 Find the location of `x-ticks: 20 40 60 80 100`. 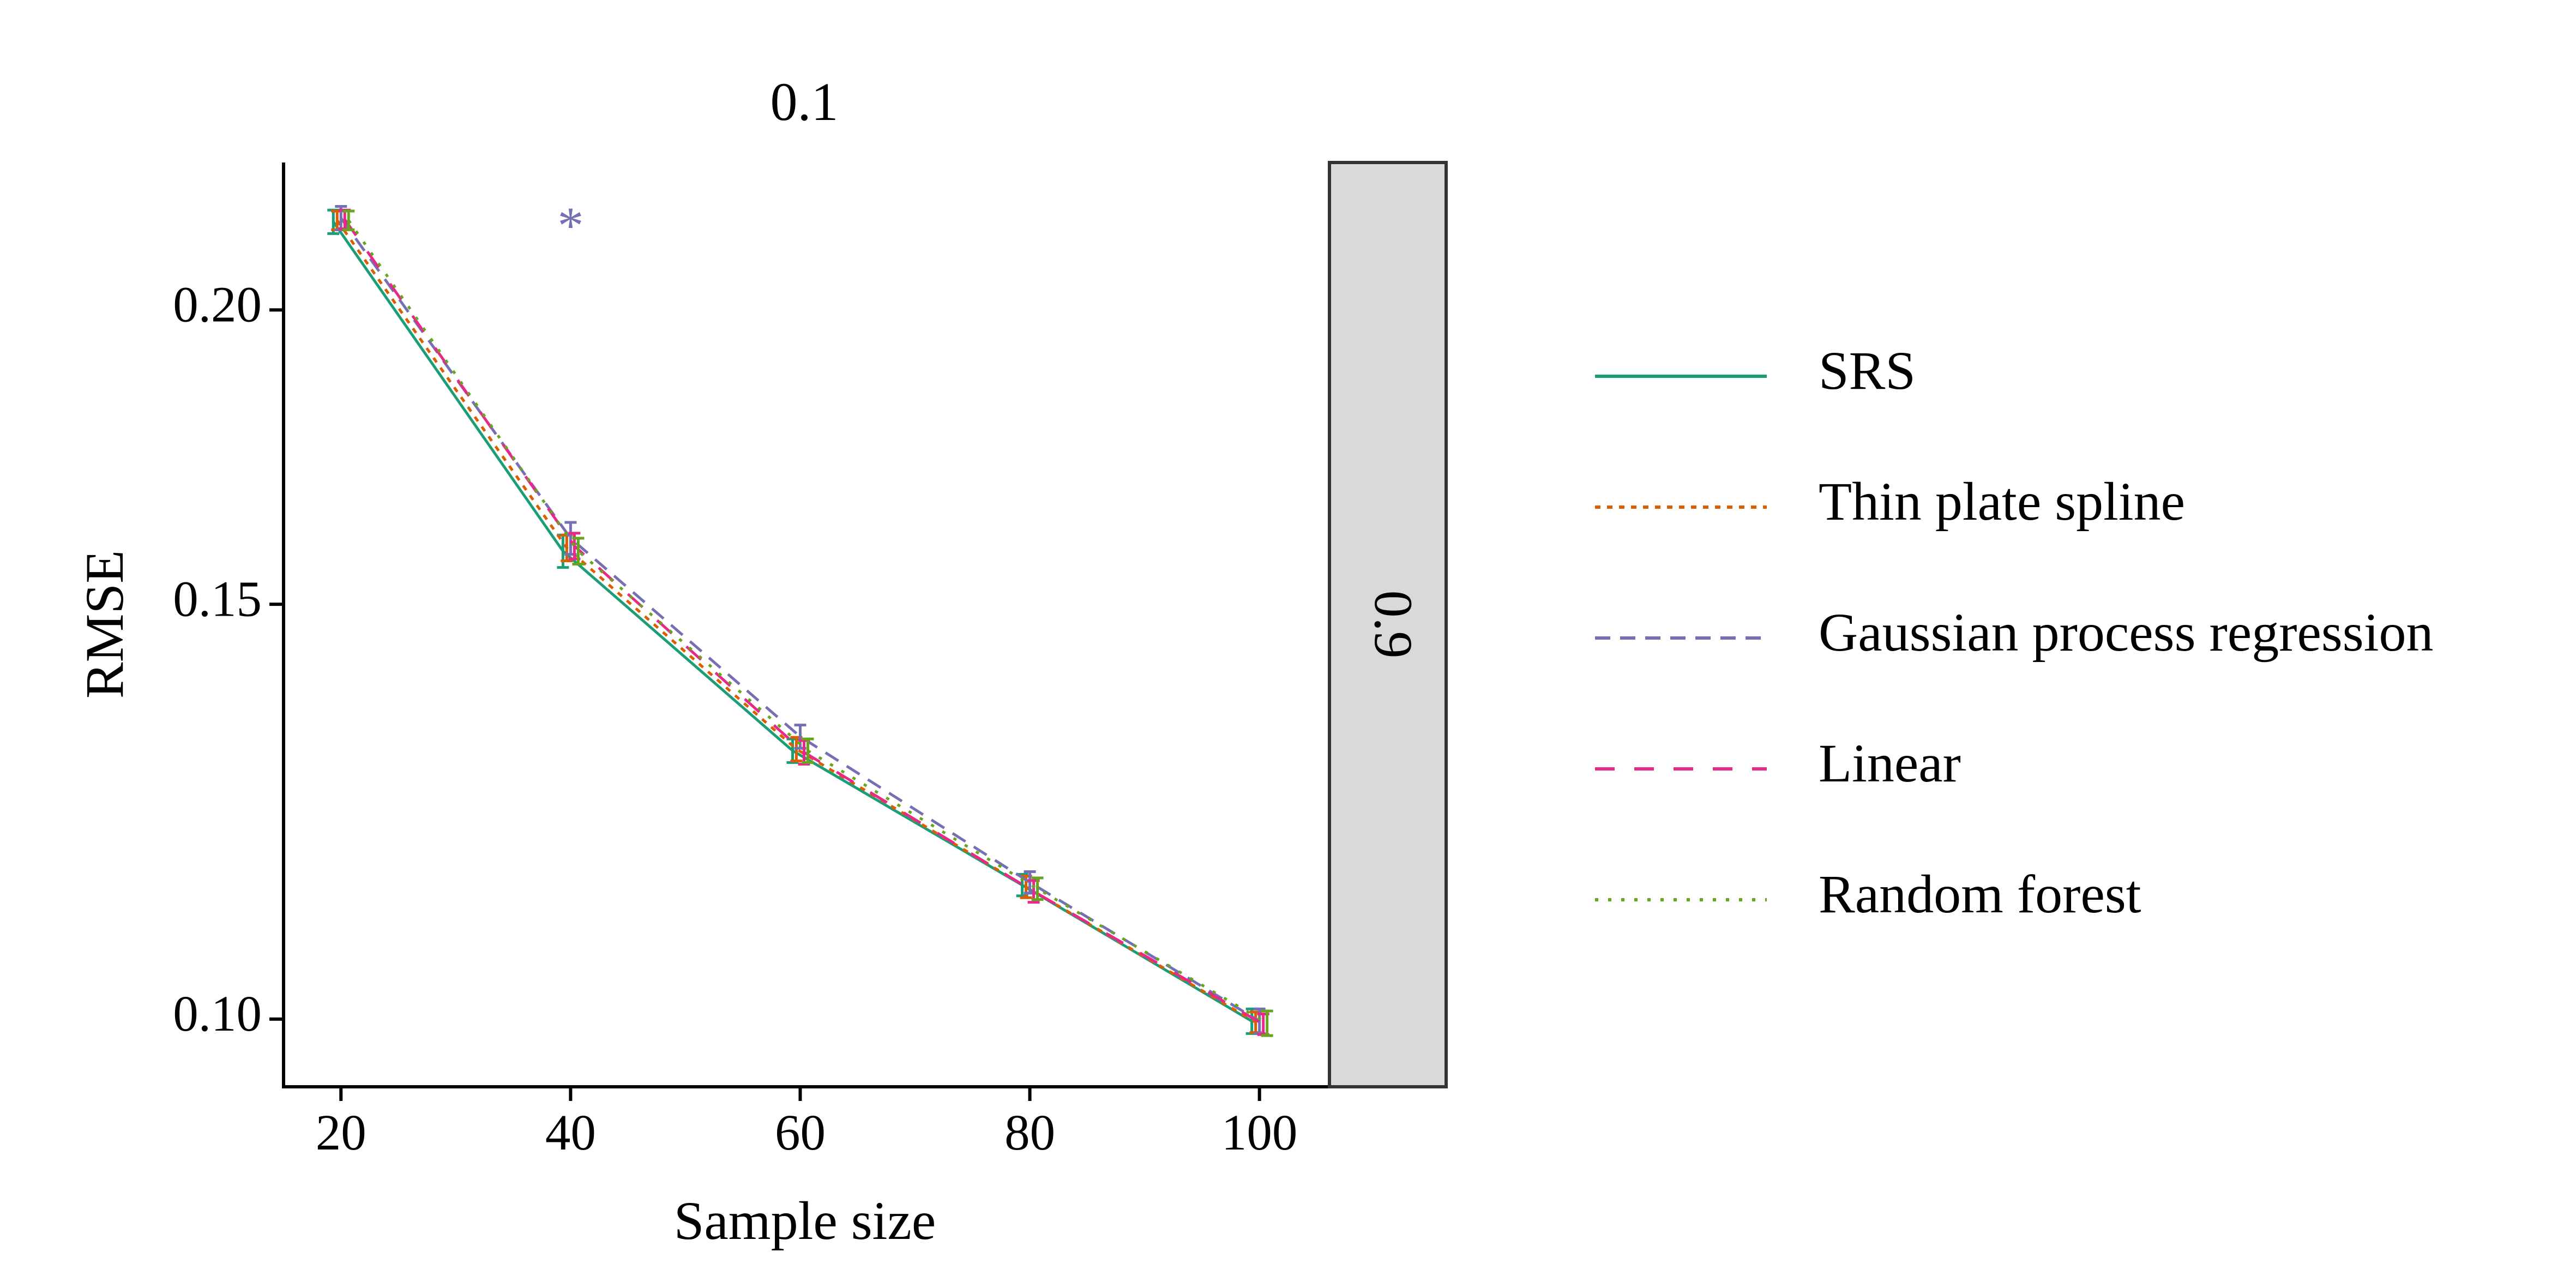

x-ticks: 20 40 60 80 100 is located at coordinates (807, 1124).